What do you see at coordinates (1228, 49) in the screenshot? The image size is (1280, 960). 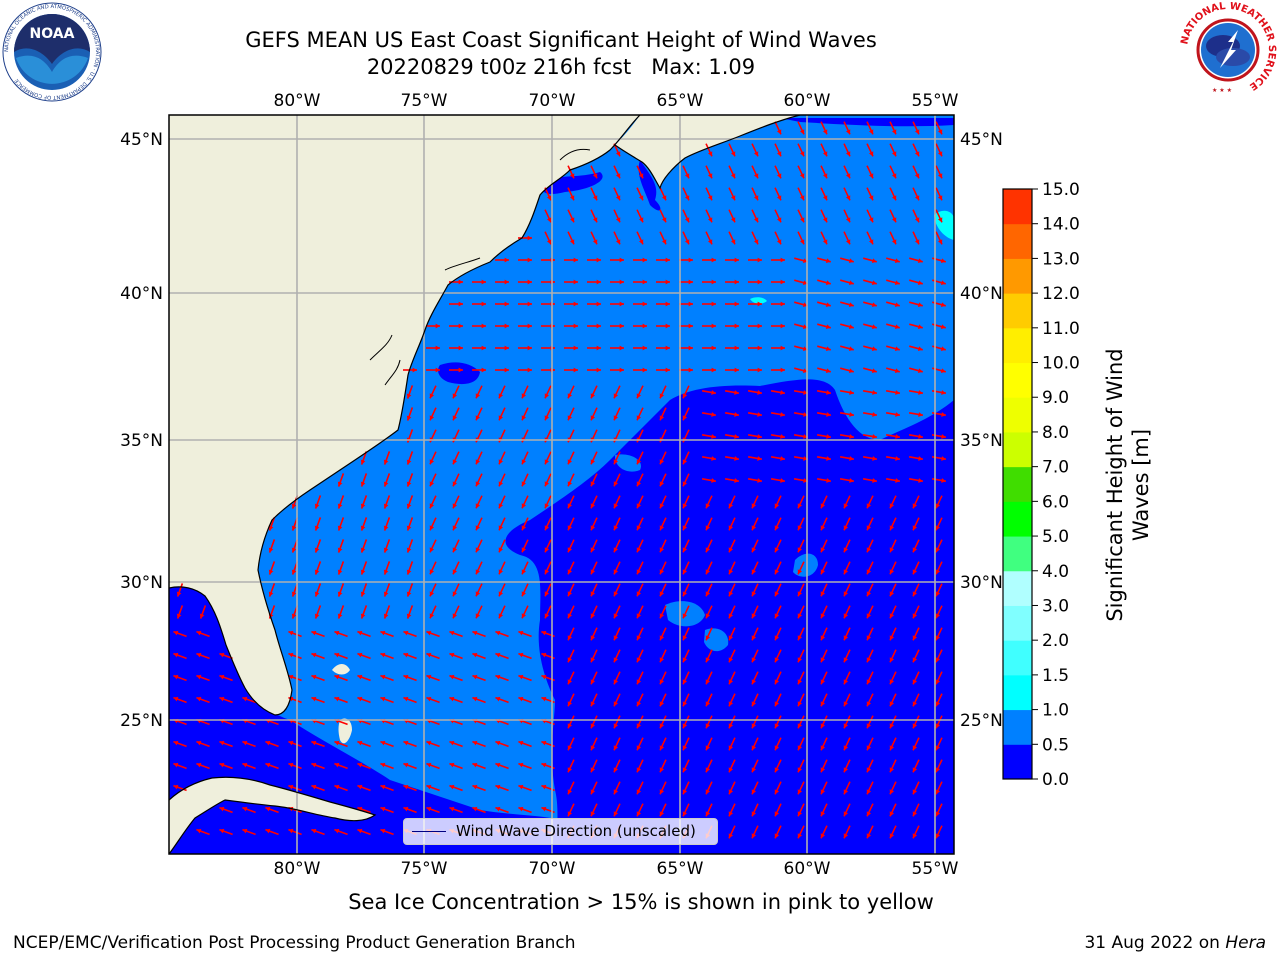 I see `national-weather-service-logo: NATIONAL WEATHER SERVICE ★ ★ ★` at bounding box center [1228, 49].